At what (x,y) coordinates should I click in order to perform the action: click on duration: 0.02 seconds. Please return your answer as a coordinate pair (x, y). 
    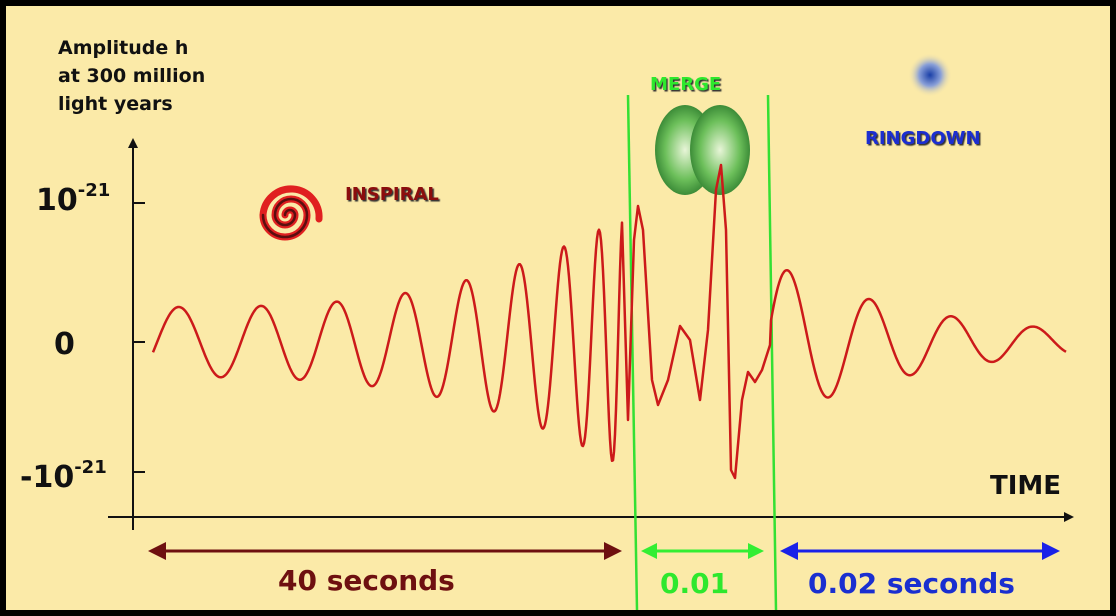
    Looking at the image, I should click on (911, 583).